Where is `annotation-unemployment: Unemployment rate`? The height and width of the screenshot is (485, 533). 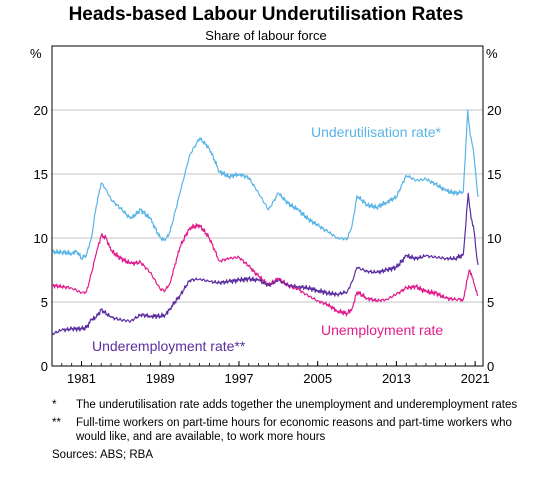
annotation-unemployment: Unemployment rate is located at coordinates (382, 330).